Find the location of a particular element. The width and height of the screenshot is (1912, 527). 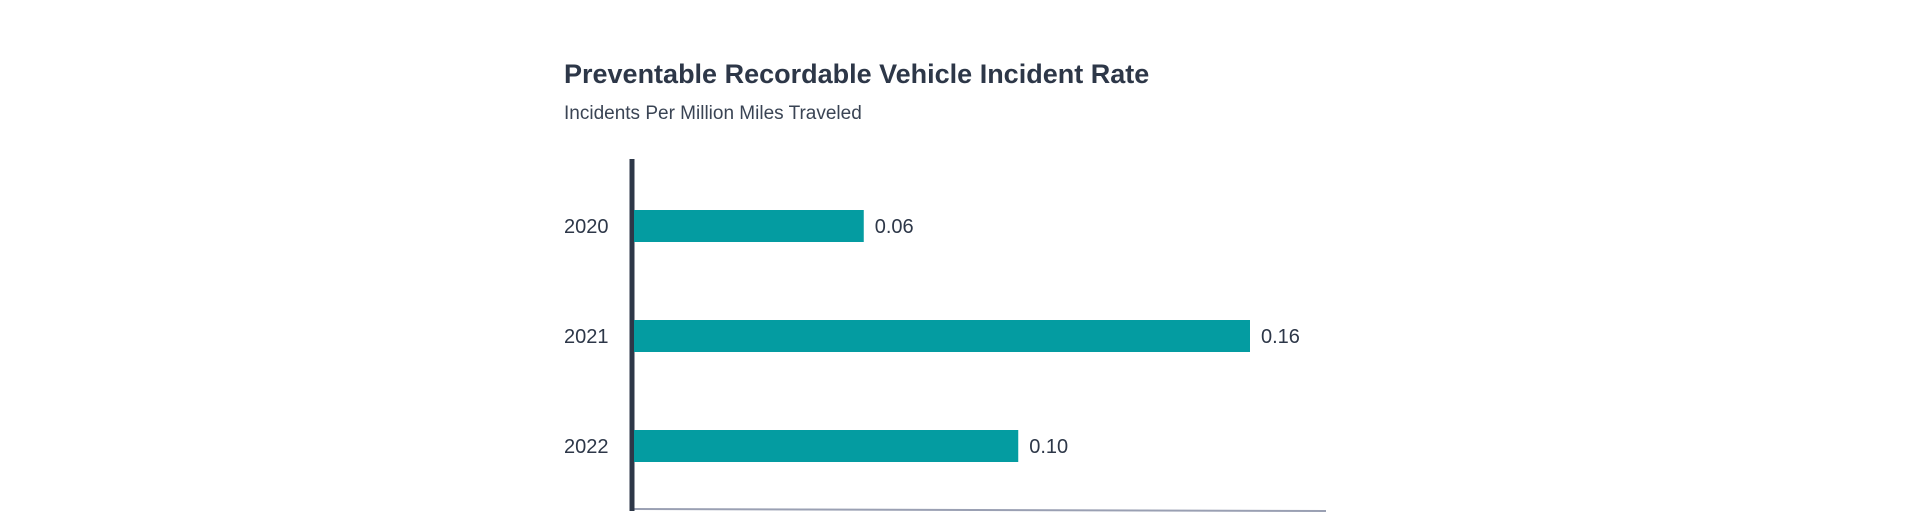

value-label: 0.06 is located at coordinates (894, 227).